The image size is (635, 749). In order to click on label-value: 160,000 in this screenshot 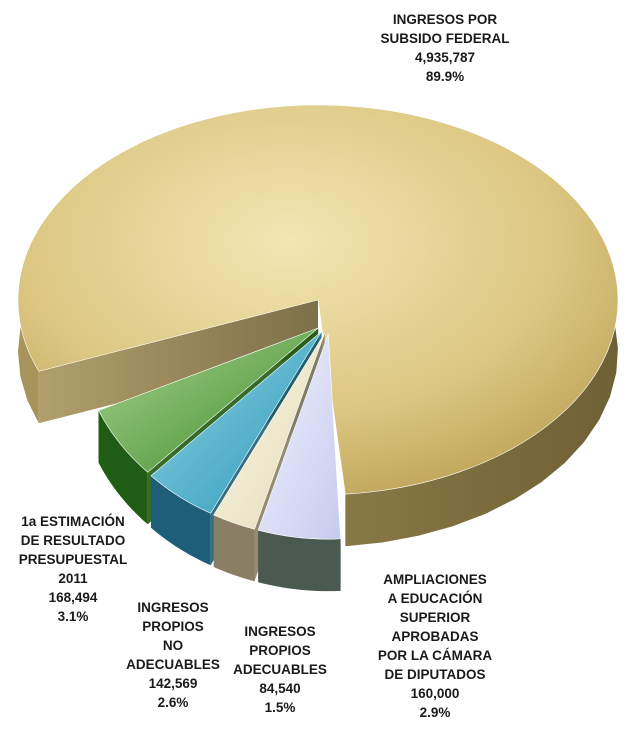, I will do `click(435, 693)`.